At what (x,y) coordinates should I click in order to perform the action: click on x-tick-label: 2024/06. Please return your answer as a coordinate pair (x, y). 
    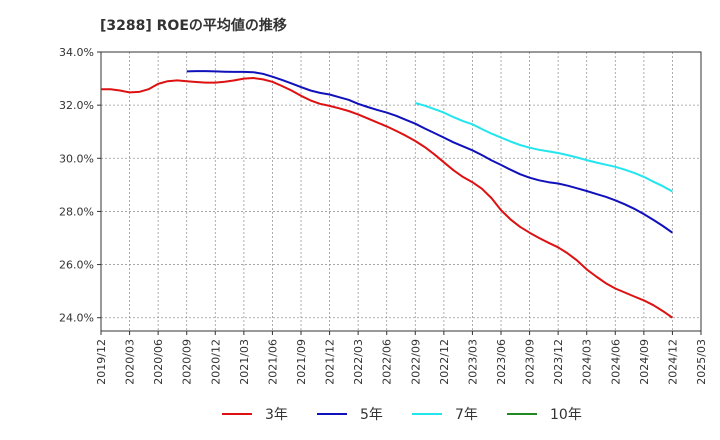
    Looking at the image, I should click on (615, 362).